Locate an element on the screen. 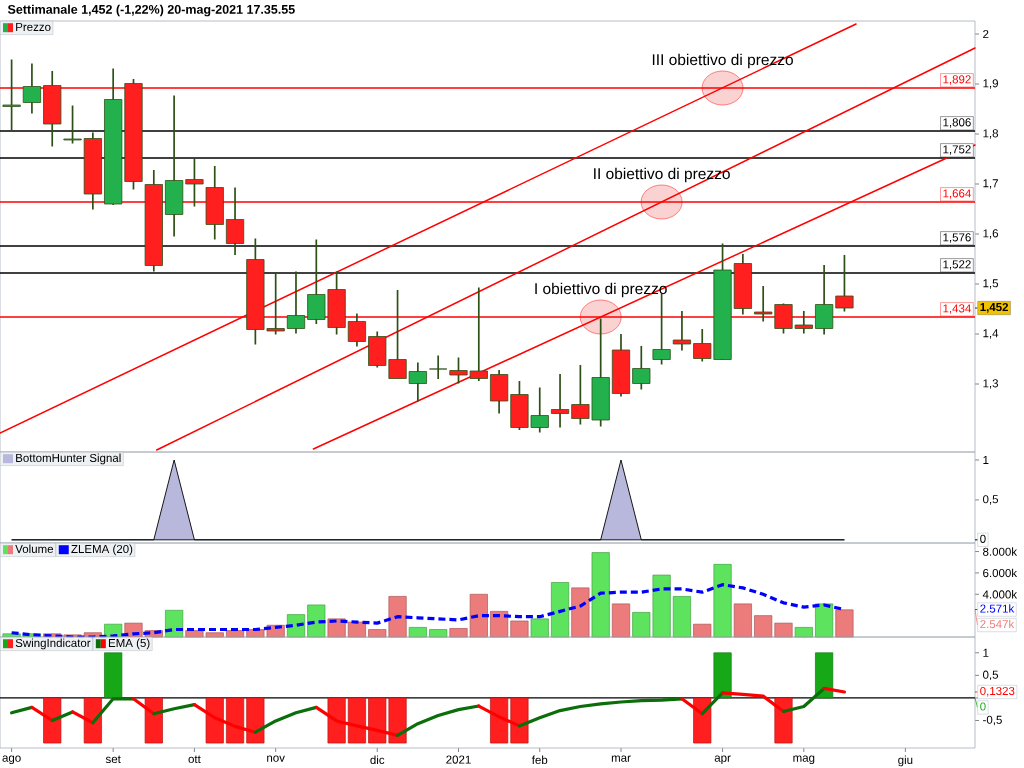  x-tick-label: dic is located at coordinates (377, 759).